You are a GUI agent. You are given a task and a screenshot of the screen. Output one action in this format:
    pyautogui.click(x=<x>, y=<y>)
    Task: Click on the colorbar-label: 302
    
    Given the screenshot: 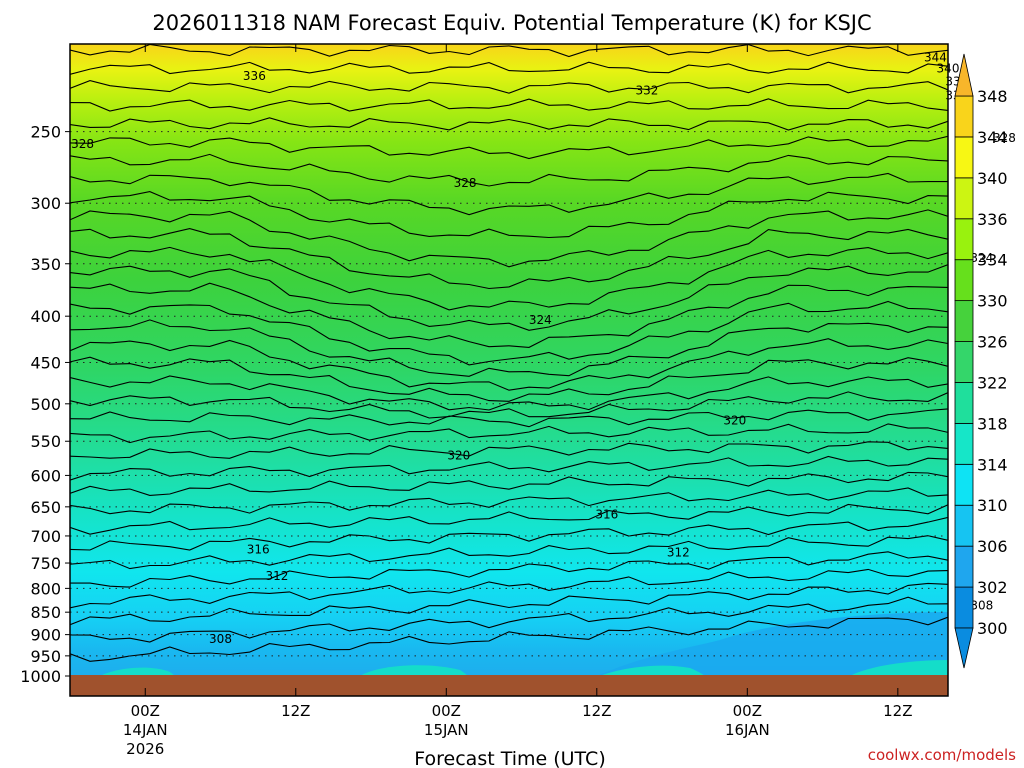 What is the action you would take?
    pyautogui.click(x=992, y=587)
    